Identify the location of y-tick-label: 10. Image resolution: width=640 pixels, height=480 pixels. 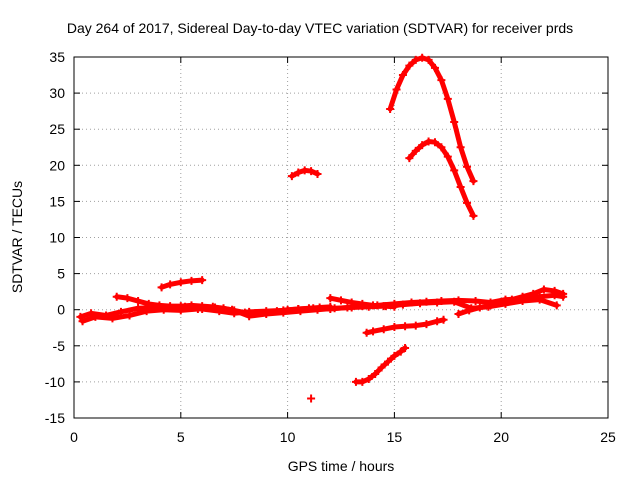
(57, 238).